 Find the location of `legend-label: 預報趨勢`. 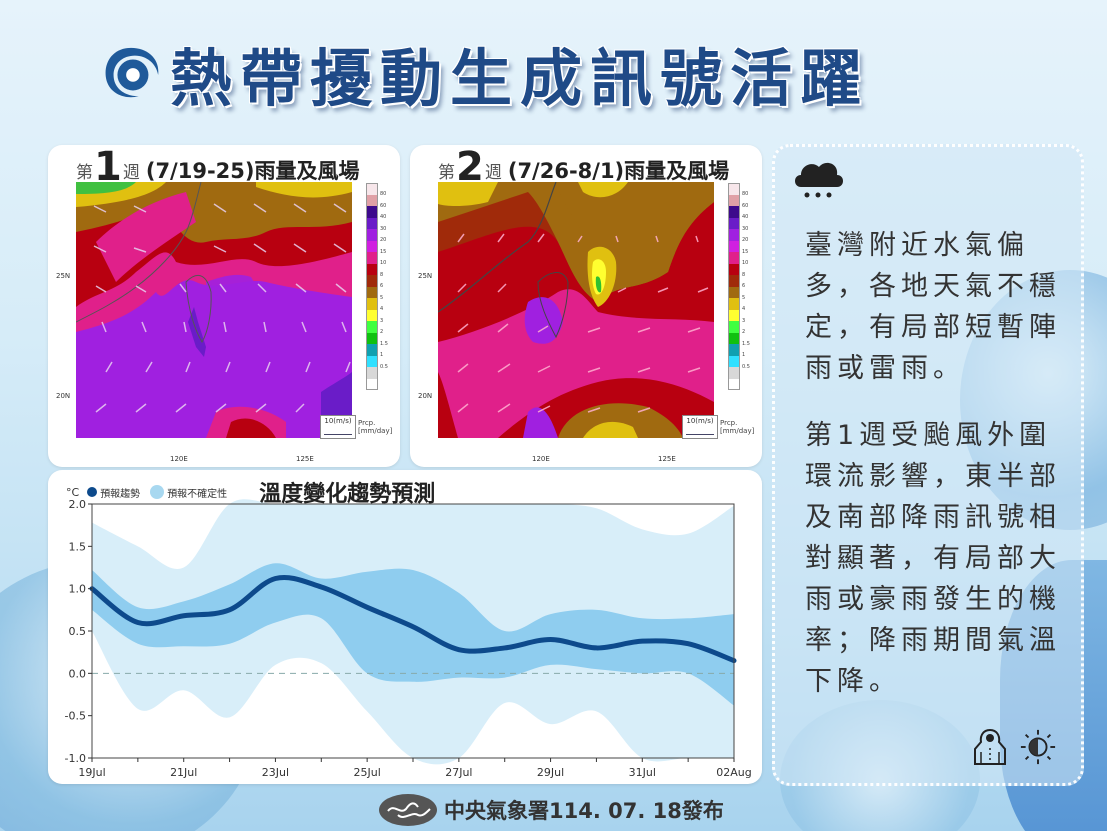

legend-label: 預報趨勢 is located at coordinates (120, 494).